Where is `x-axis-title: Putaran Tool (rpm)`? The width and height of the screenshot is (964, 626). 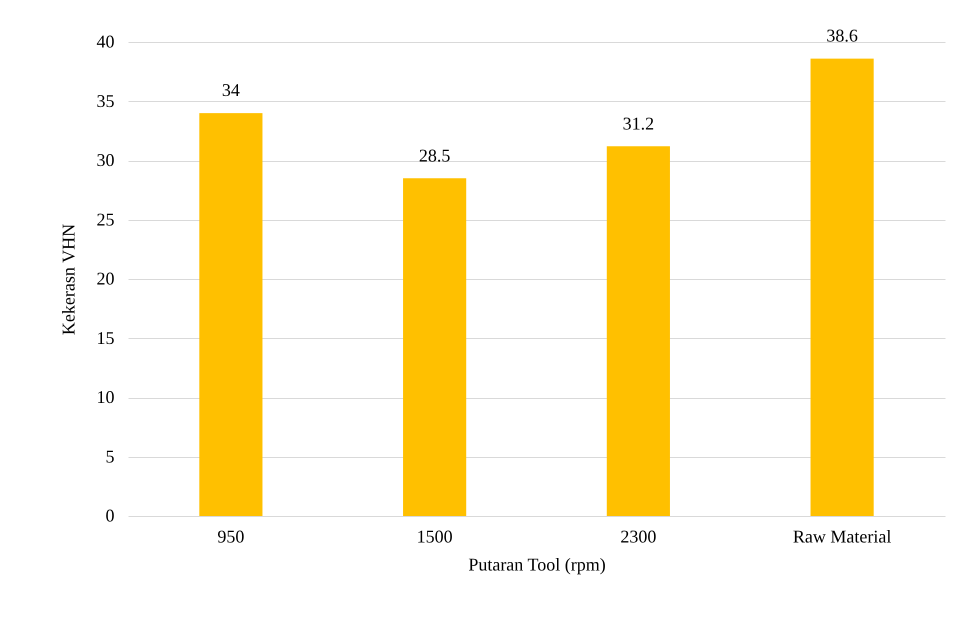 x-axis-title: Putaran Tool (rpm) is located at coordinates (537, 564).